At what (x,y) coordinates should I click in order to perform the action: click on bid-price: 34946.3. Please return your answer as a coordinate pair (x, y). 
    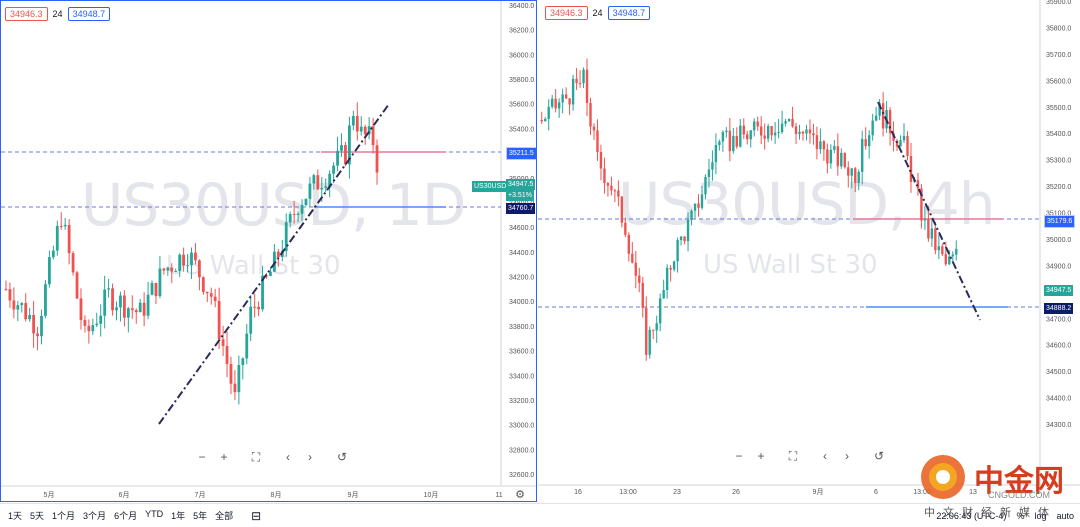
    Looking at the image, I should click on (566, 13).